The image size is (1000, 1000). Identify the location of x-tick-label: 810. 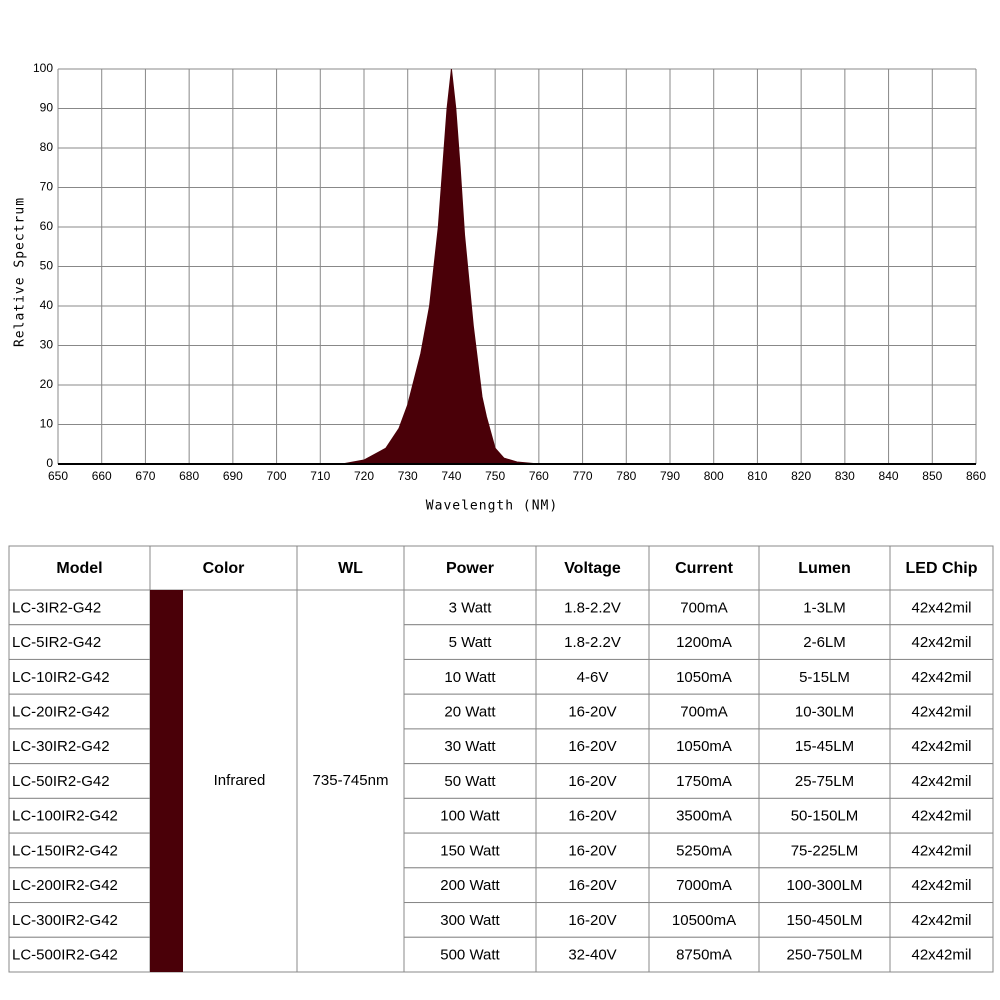
(757, 476).